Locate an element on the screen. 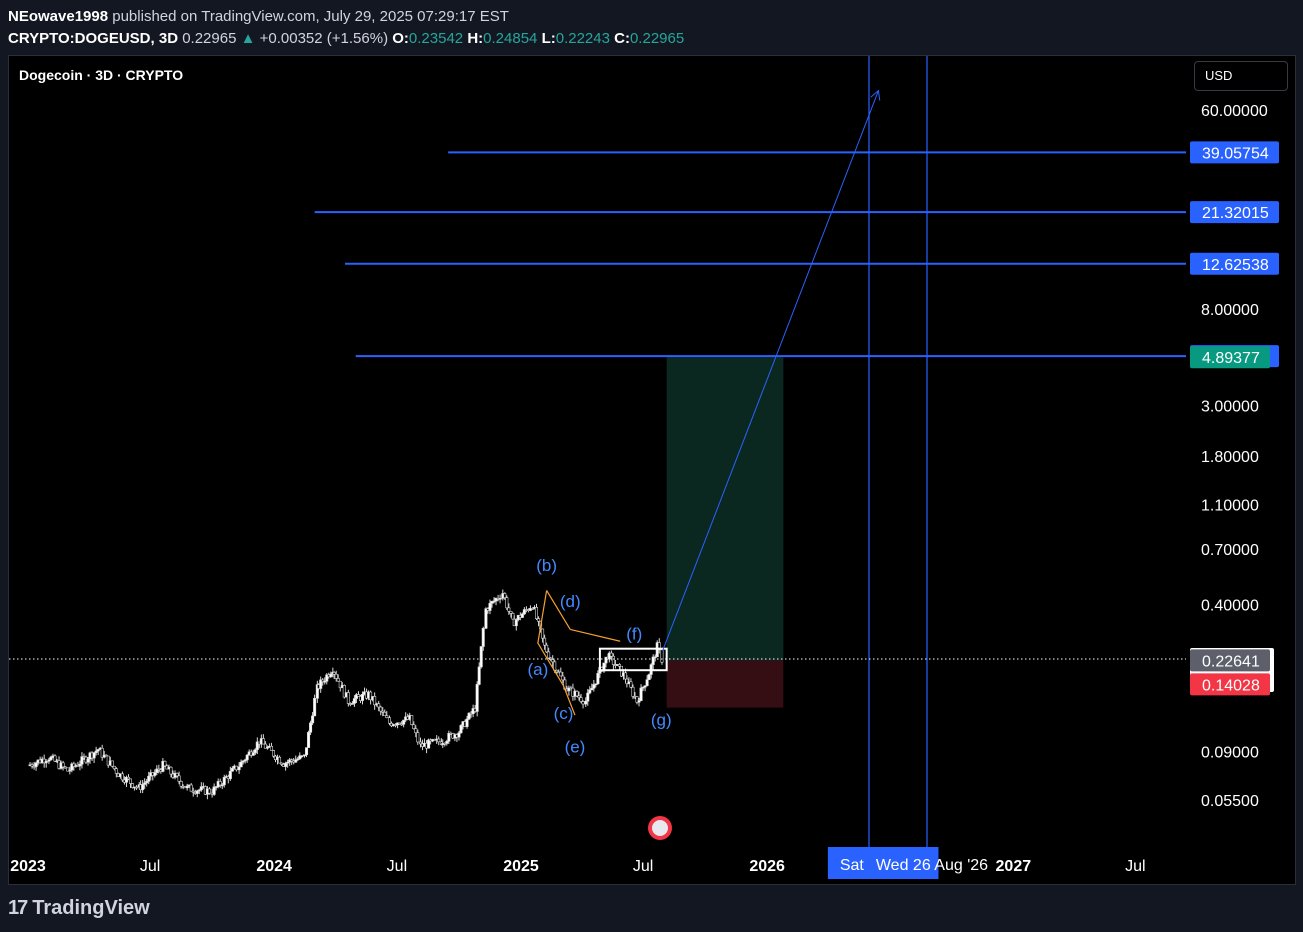  high-label: H: is located at coordinates (475, 38).